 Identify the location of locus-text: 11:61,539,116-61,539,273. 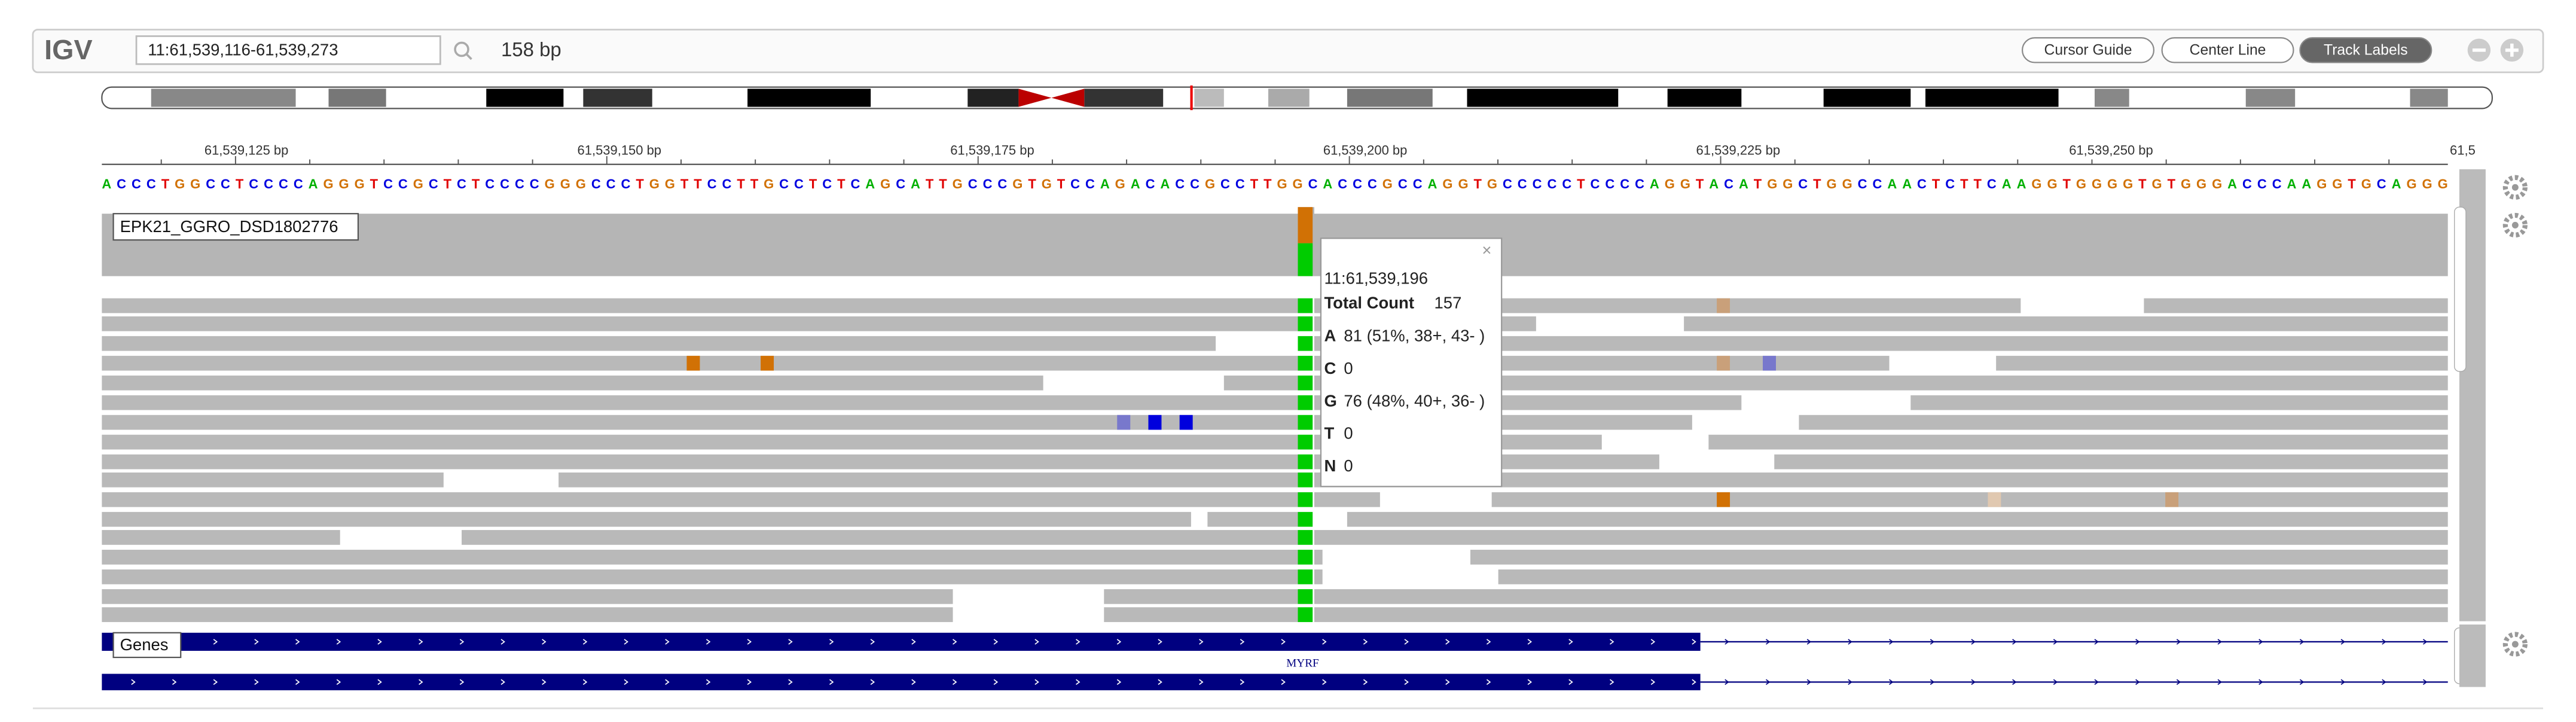
(243, 49).